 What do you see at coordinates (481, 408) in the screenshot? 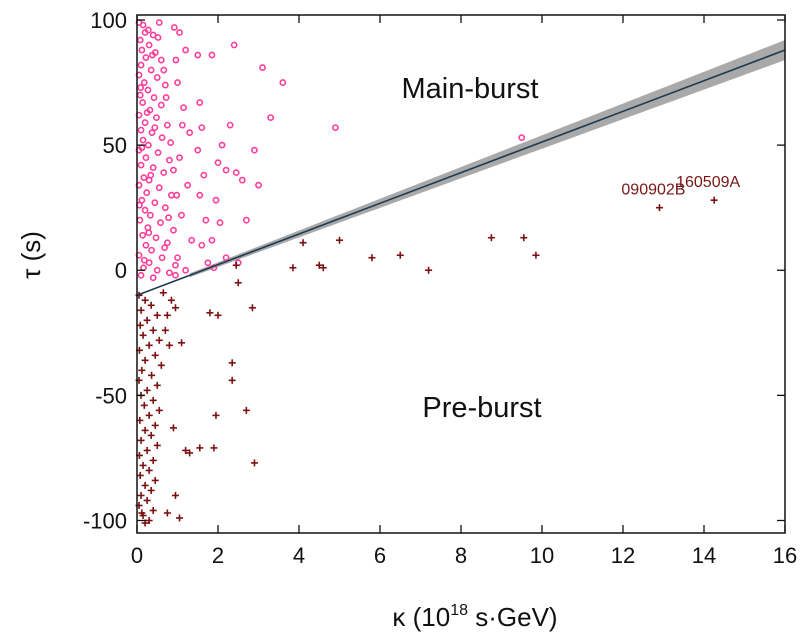
I see `pre-burst-label: Pre-burst` at bounding box center [481, 408].